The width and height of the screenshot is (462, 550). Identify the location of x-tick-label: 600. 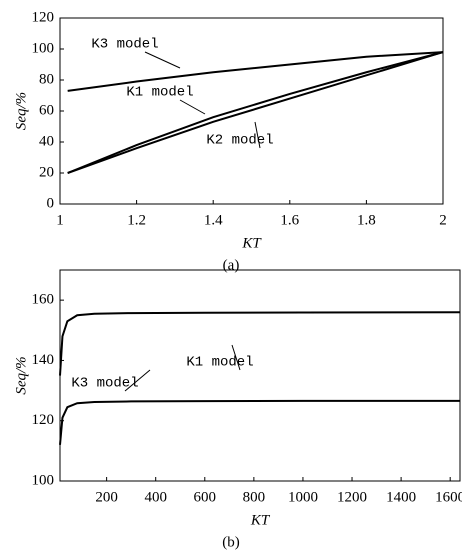
(205, 497).